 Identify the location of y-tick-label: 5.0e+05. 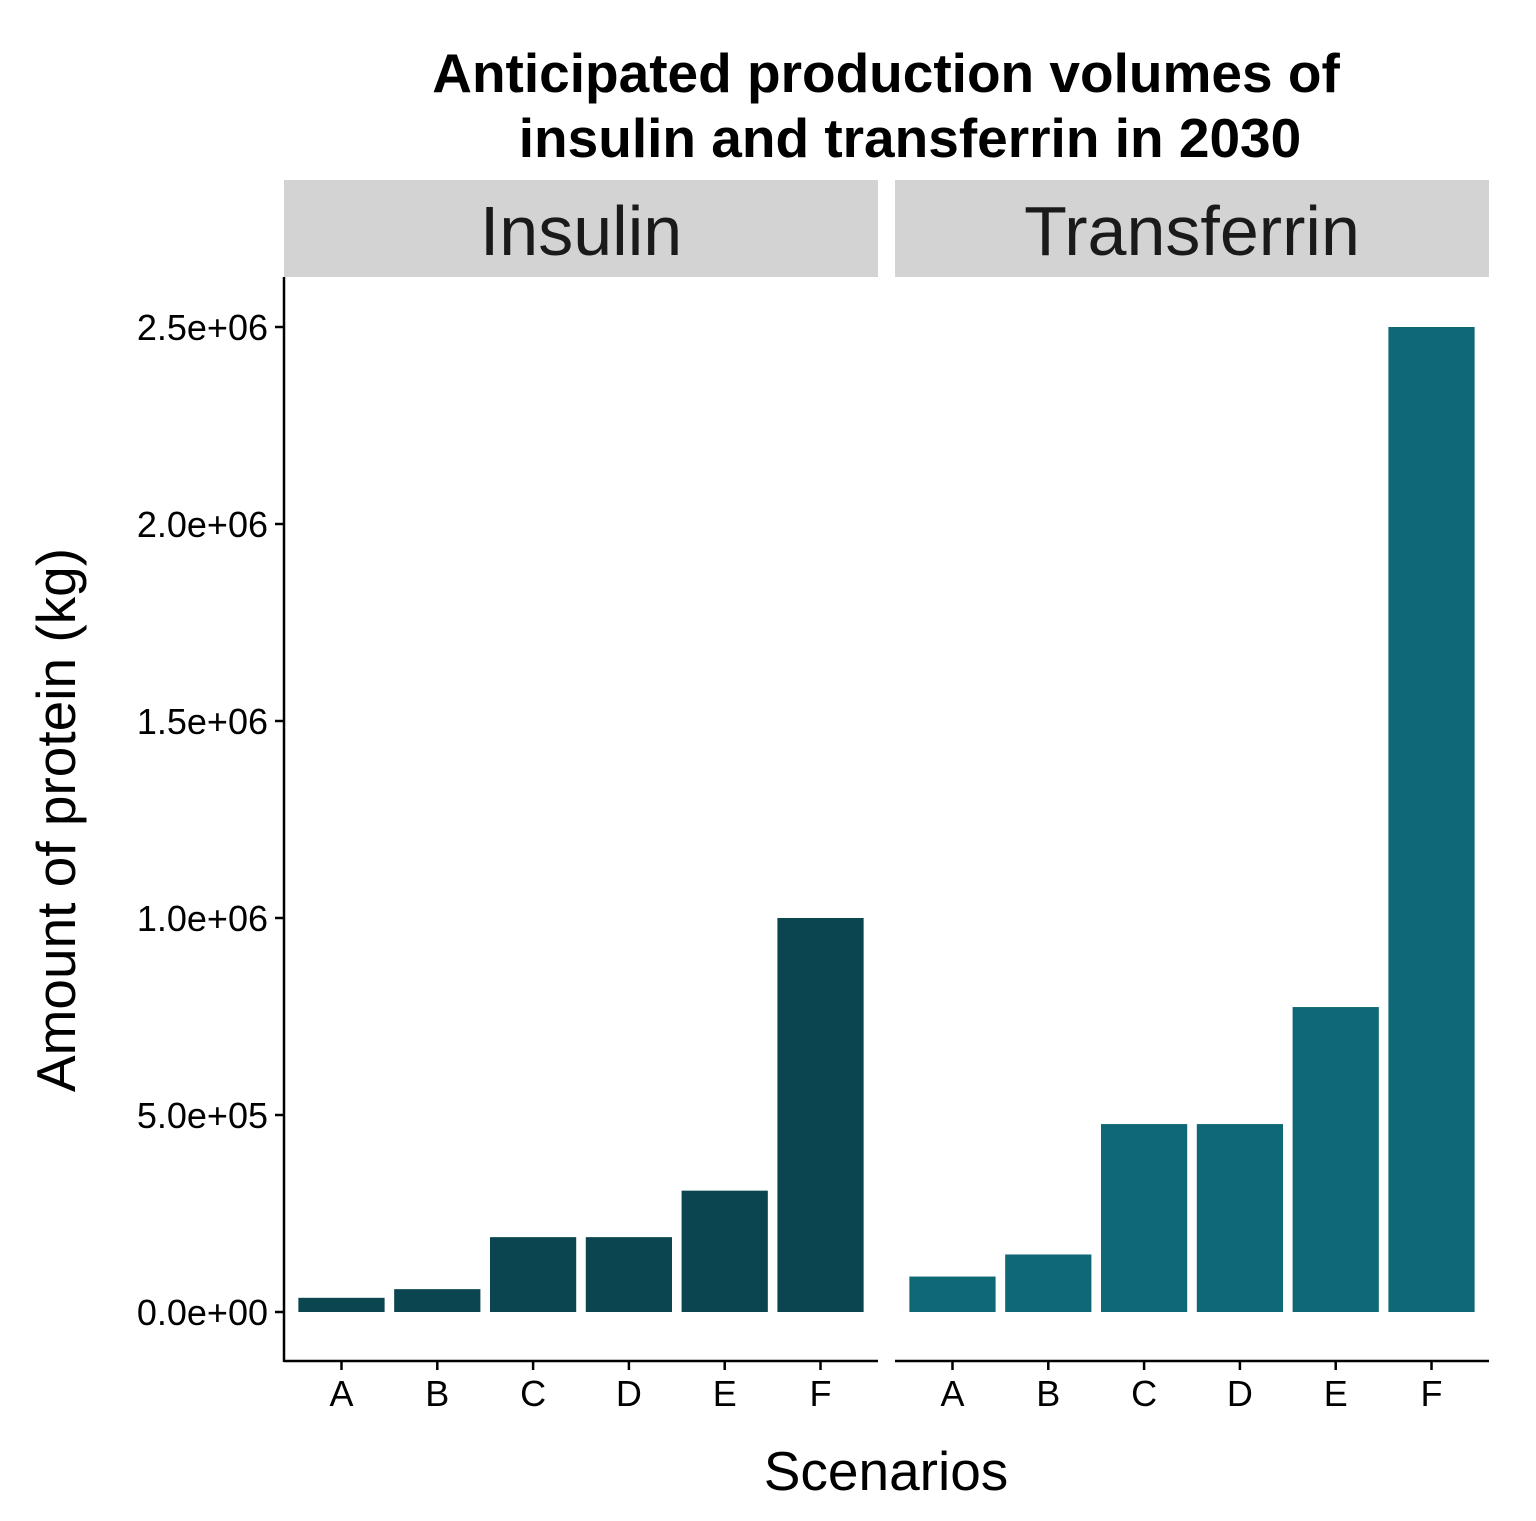
(202, 1115).